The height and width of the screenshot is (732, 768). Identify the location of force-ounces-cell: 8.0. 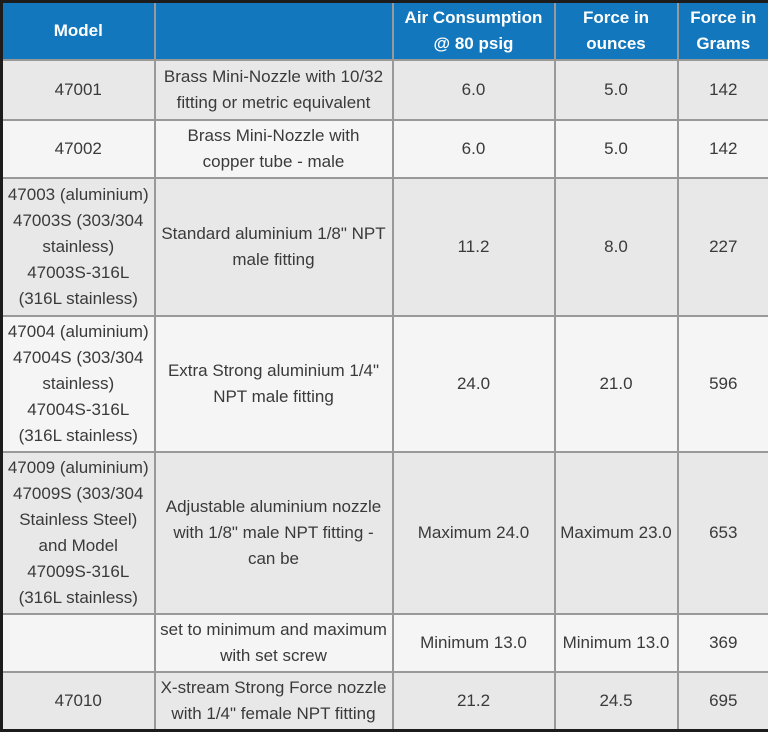
(616, 247).